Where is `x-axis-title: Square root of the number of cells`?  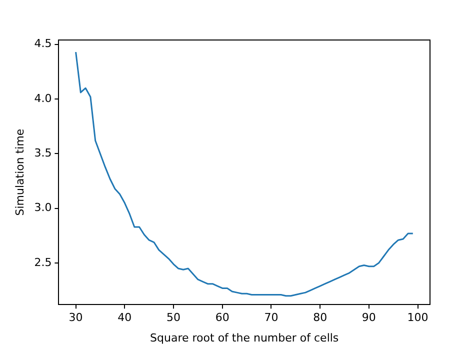 x-axis-title: Square root of the number of cells is located at coordinates (244, 337).